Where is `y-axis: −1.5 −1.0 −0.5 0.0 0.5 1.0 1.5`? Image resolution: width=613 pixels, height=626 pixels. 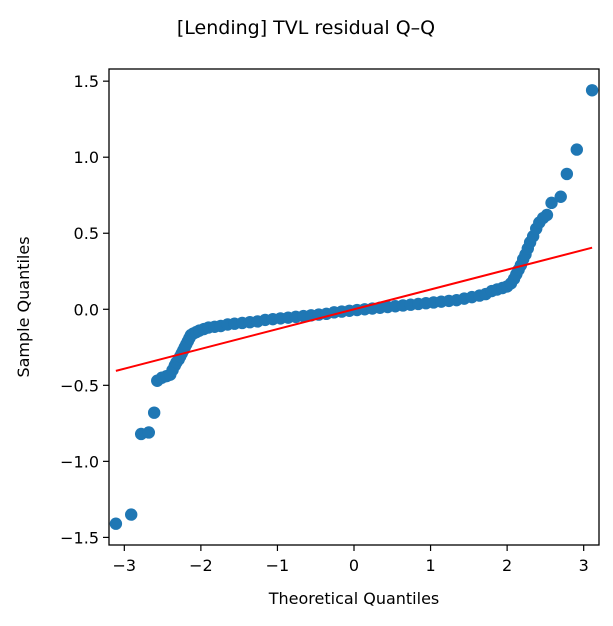 y-axis: −1.5 −1.0 −0.5 0.0 0.5 1.0 1.5 is located at coordinates (84, 309).